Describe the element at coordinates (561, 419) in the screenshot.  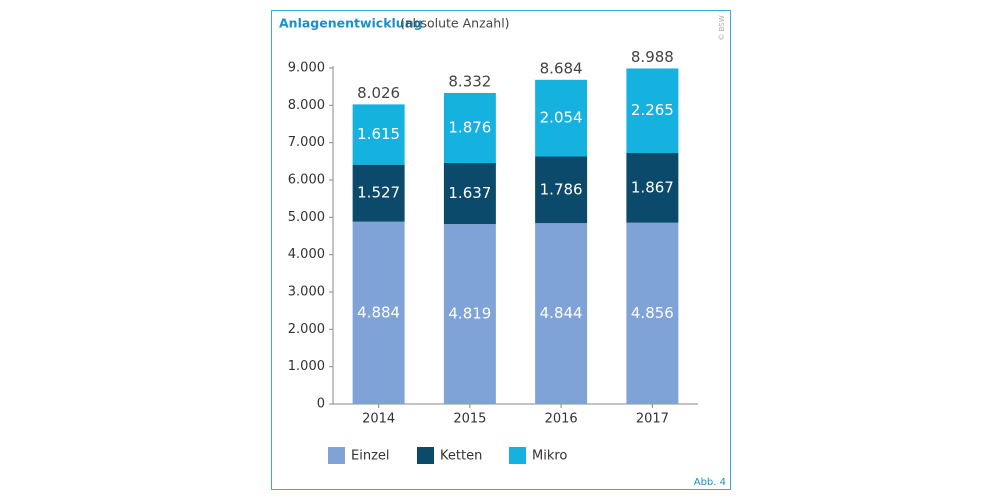
I see `x-tick-label: 2016` at that location.